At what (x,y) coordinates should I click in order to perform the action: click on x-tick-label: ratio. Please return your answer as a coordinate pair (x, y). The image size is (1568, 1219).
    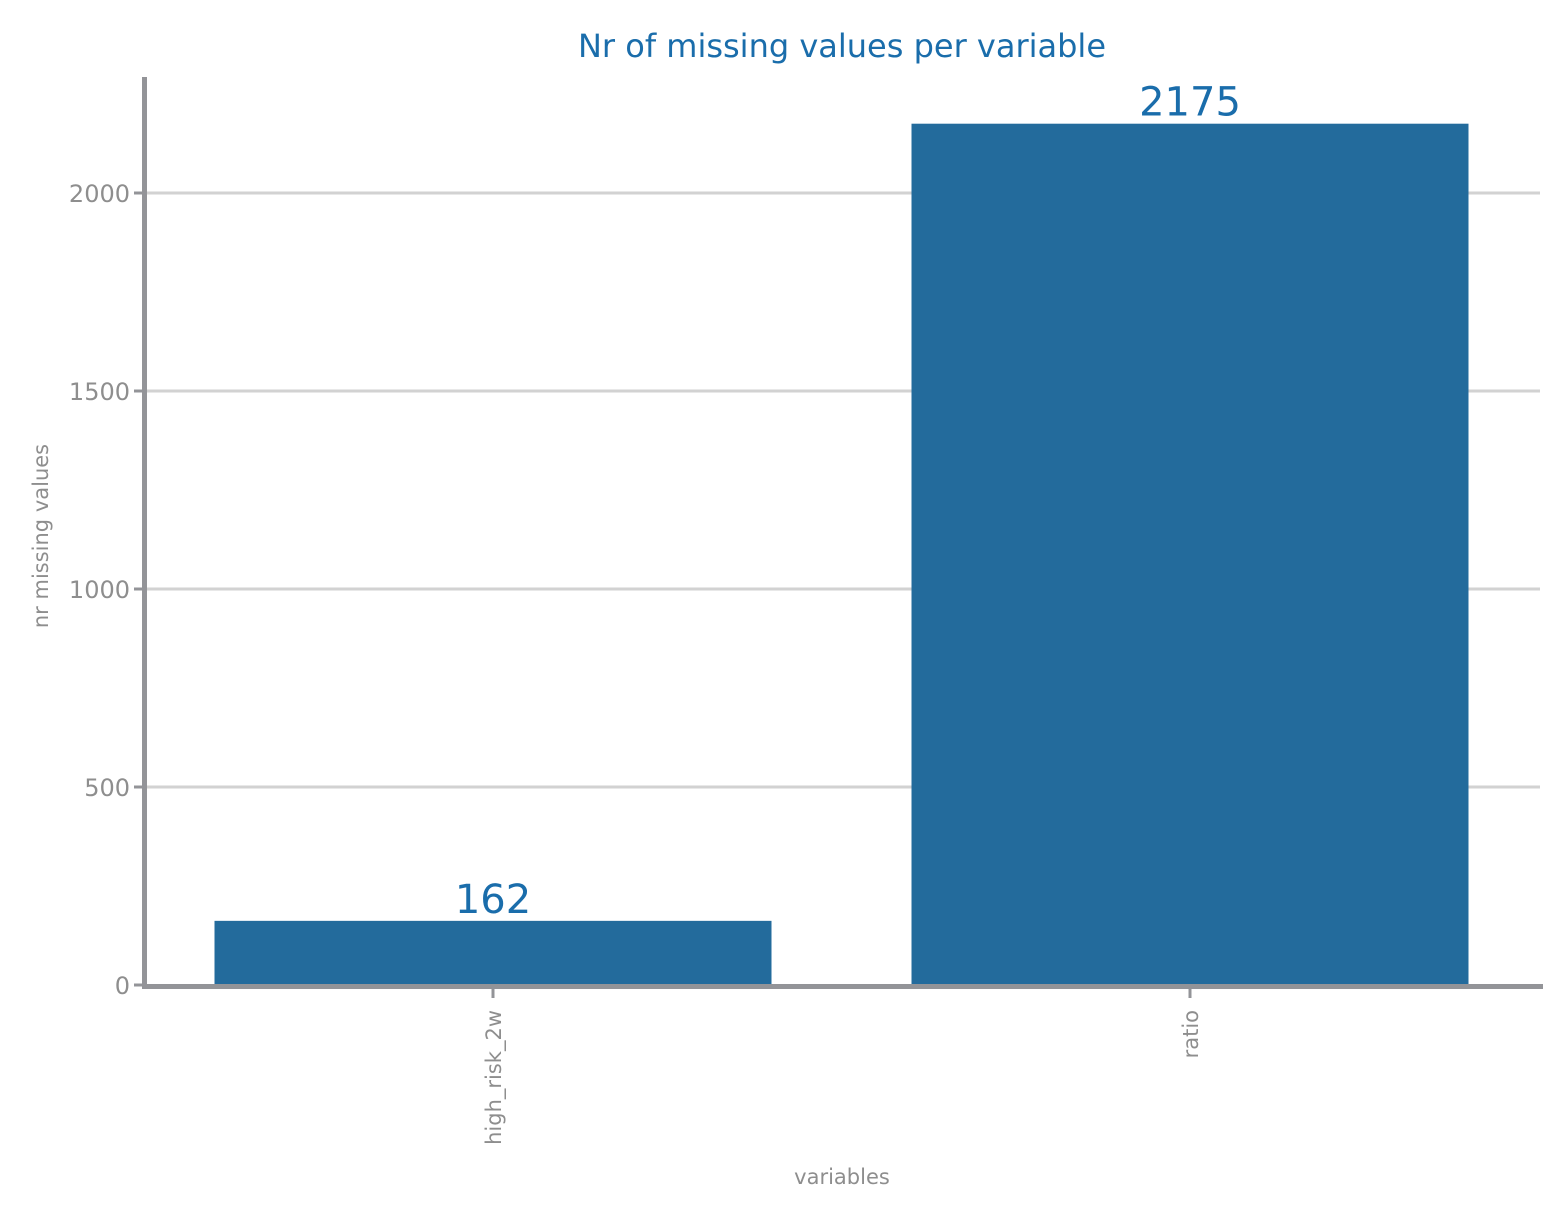
    Looking at the image, I should click on (1191, 1034).